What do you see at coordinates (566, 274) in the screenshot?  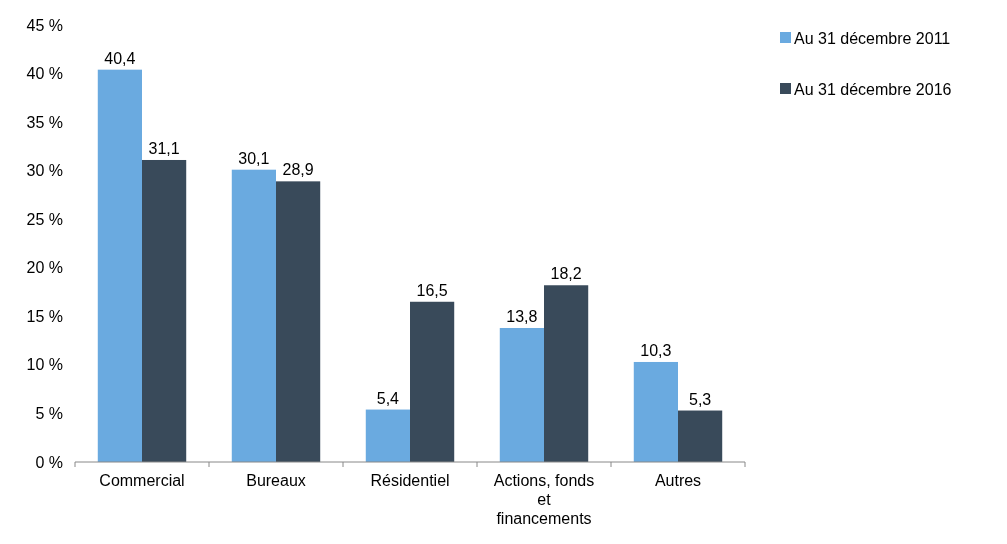 I see `data-label: 18,2` at bounding box center [566, 274].